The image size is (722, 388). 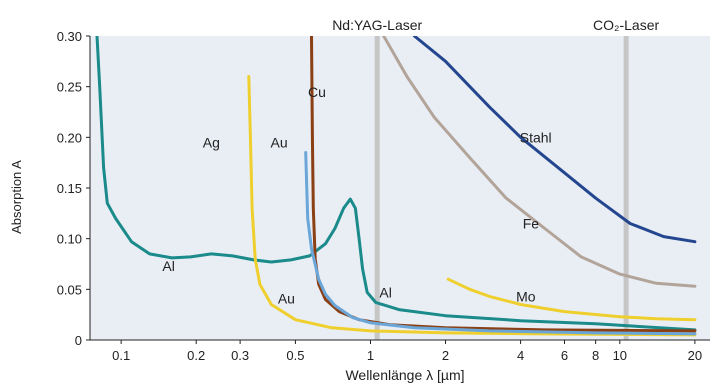 What do you see at coordinates (595, 355) in the screenshot?
I see `x-tick-label: 8` at bounding box center [595, 355].